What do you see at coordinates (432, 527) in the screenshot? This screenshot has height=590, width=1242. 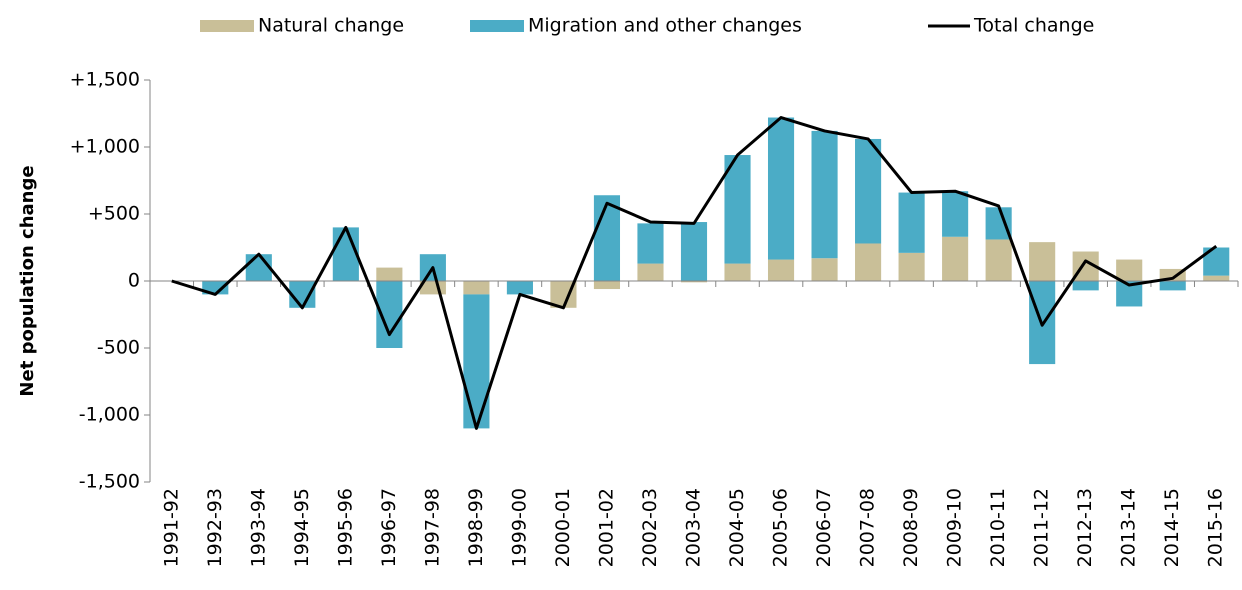 I see `x-tick-label: 1997-98` at bounding box center [432, 527].